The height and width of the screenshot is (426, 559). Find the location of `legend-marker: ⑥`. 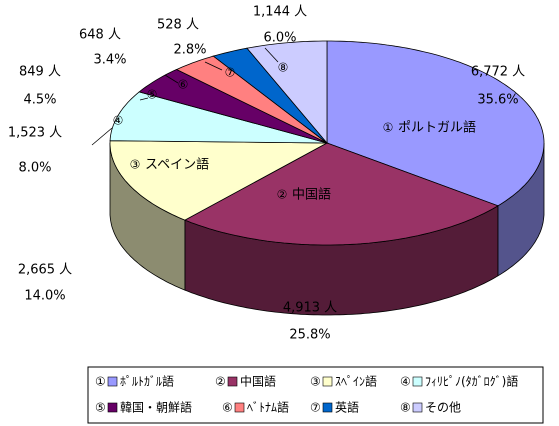

legend-marker: ⑥ is located at coordinates (227, 408).